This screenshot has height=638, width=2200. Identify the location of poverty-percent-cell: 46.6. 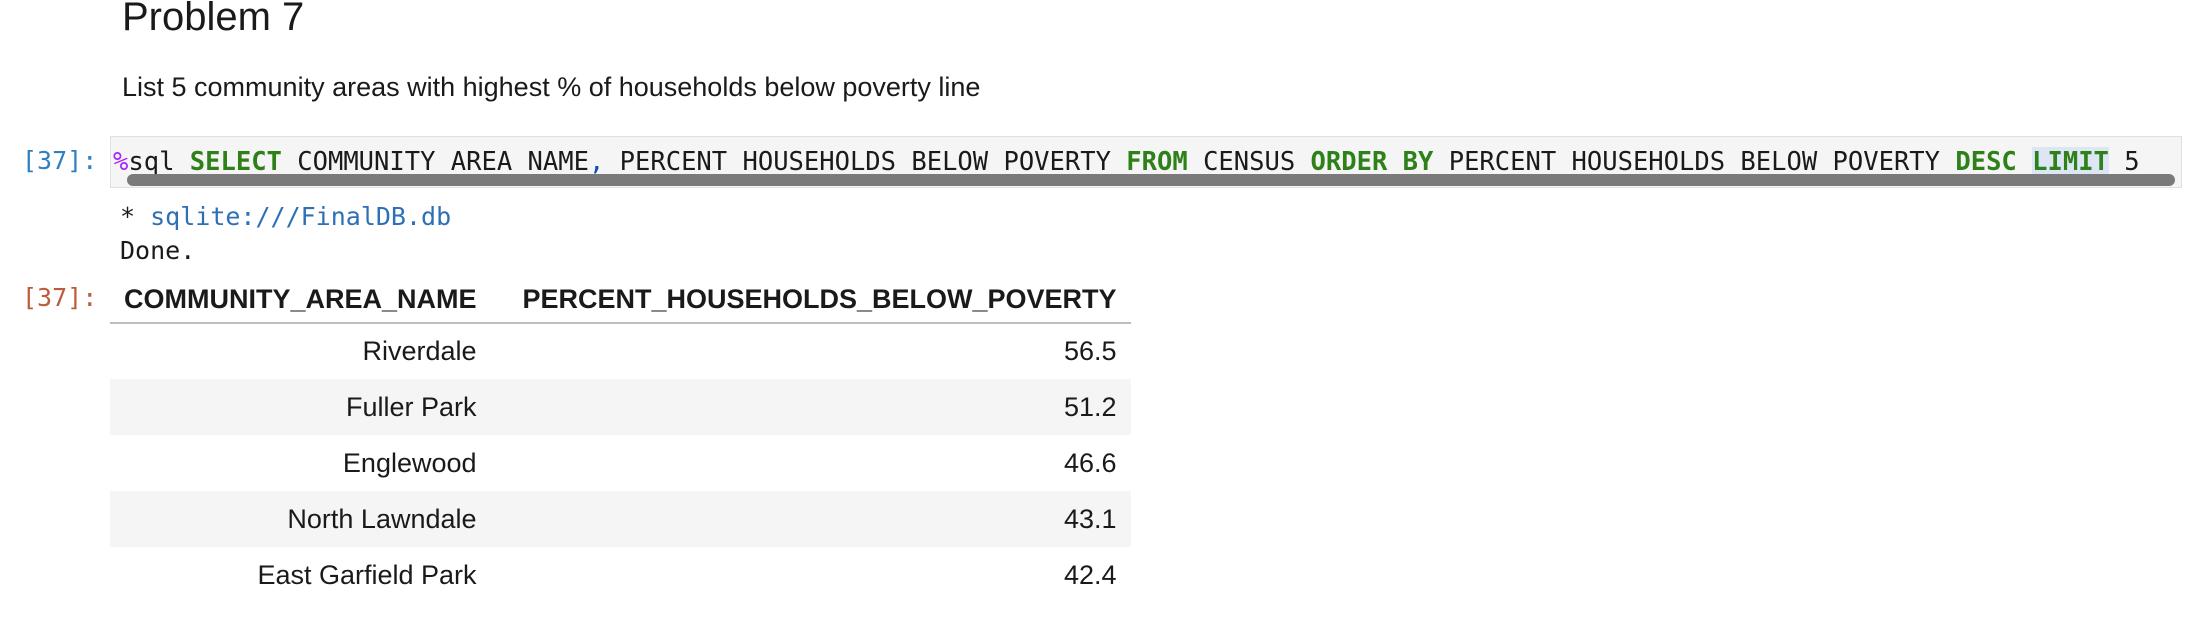
(1090, 462).